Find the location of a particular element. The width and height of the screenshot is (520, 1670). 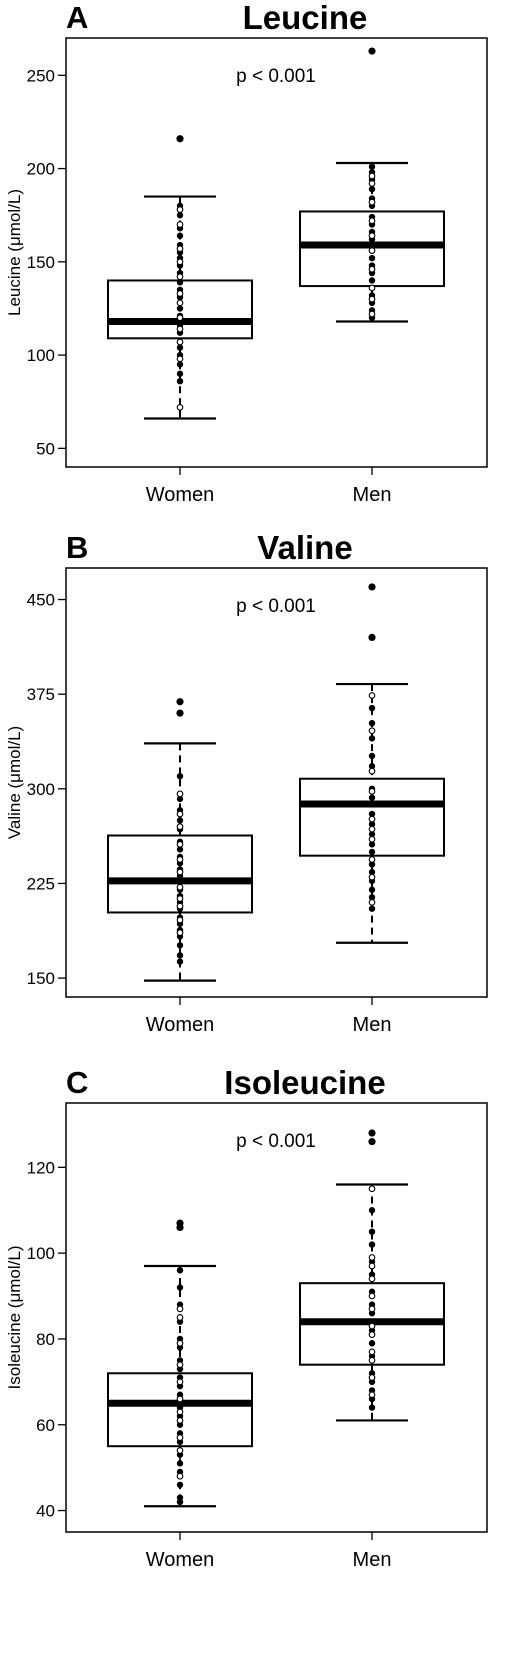

y-tick-label: 250 is located at coordinates (41, 75).